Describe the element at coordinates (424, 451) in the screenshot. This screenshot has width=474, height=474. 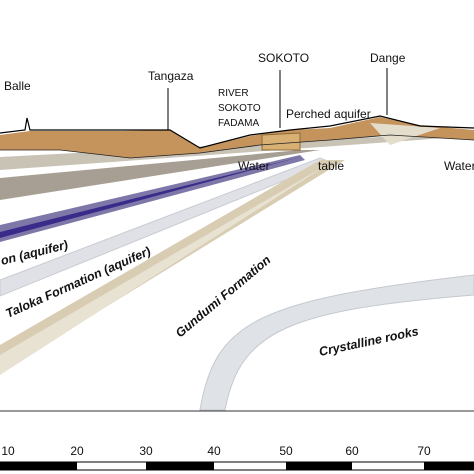
I see `scale-label: 70` at that location.